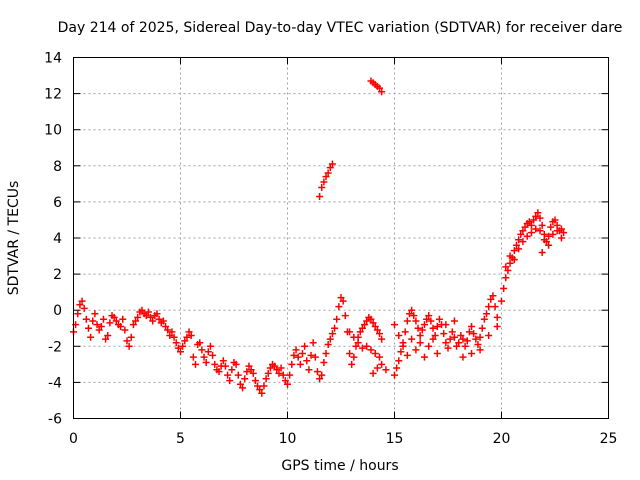 The height and width of the screenshot is (480, 640). Describe the element at coordinates (53, 59) in the screenshot. I see `y-tick-label: 14` at that location.